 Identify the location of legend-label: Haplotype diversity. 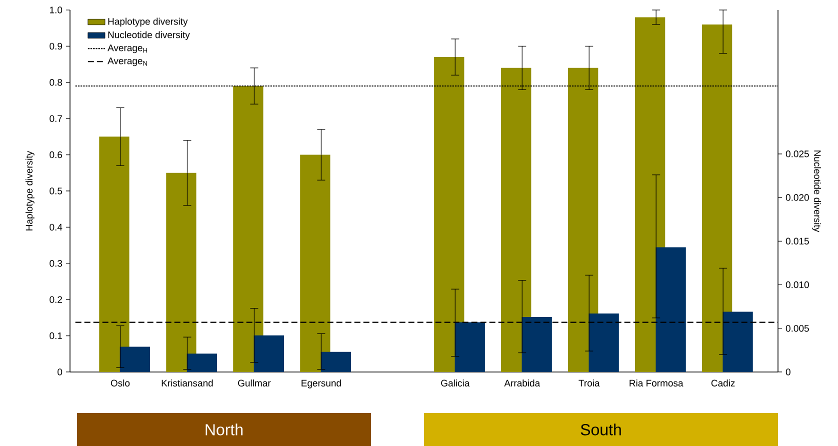
(148, 22).